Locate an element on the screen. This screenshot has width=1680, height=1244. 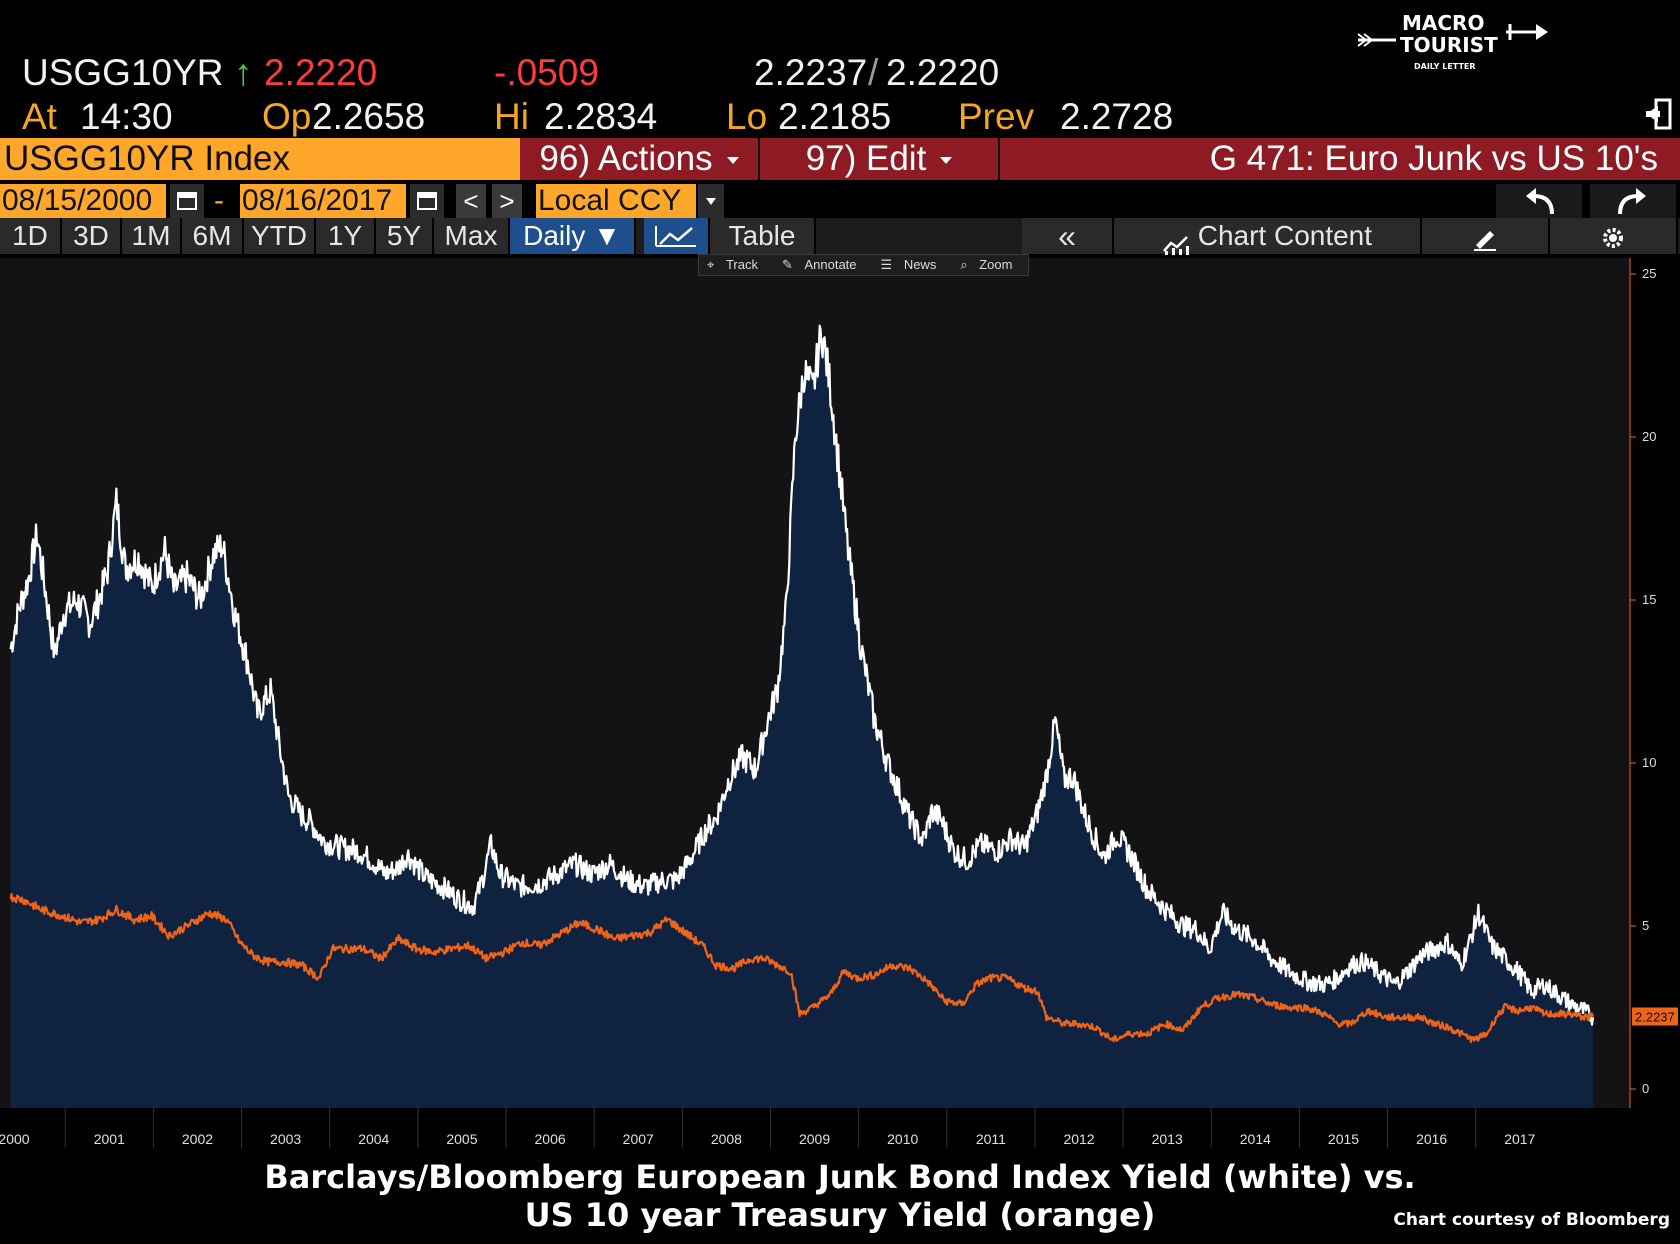
export-icon is located at coordinates (1659, 114).